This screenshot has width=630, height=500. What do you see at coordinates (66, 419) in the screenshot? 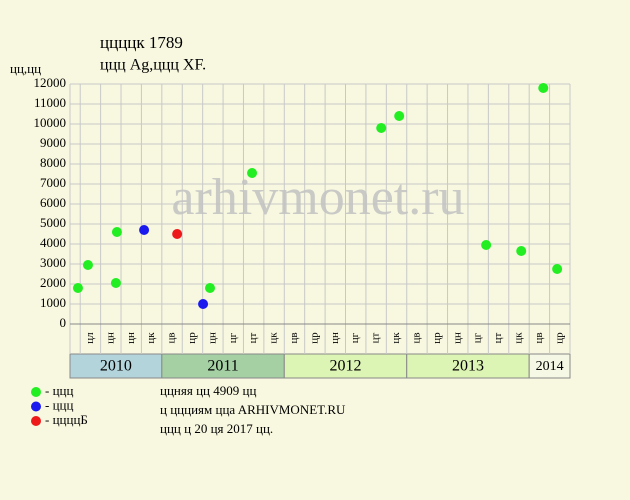
I see `legend-label: - ццццБ` at bounding box center [66, 419].